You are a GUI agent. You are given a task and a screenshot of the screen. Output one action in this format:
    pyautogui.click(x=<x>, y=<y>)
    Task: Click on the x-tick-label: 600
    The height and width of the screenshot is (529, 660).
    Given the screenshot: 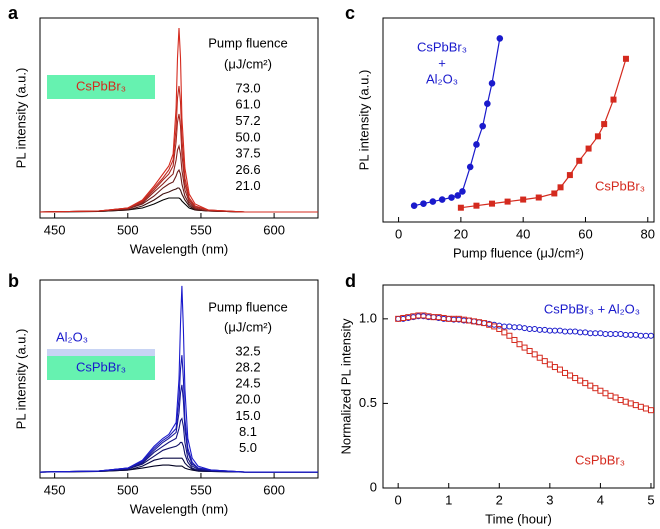 What is the action you would take?
    pyautogui.click(x=274, y=229)
    